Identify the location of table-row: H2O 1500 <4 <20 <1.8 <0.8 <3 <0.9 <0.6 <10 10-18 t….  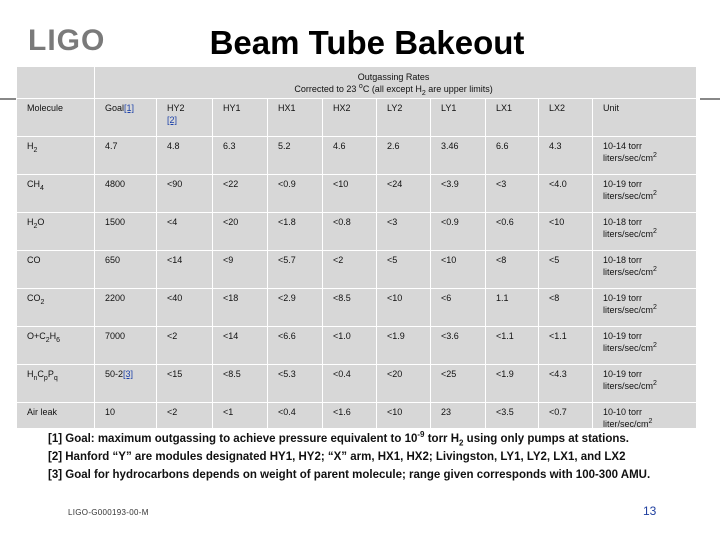
(357, 231).